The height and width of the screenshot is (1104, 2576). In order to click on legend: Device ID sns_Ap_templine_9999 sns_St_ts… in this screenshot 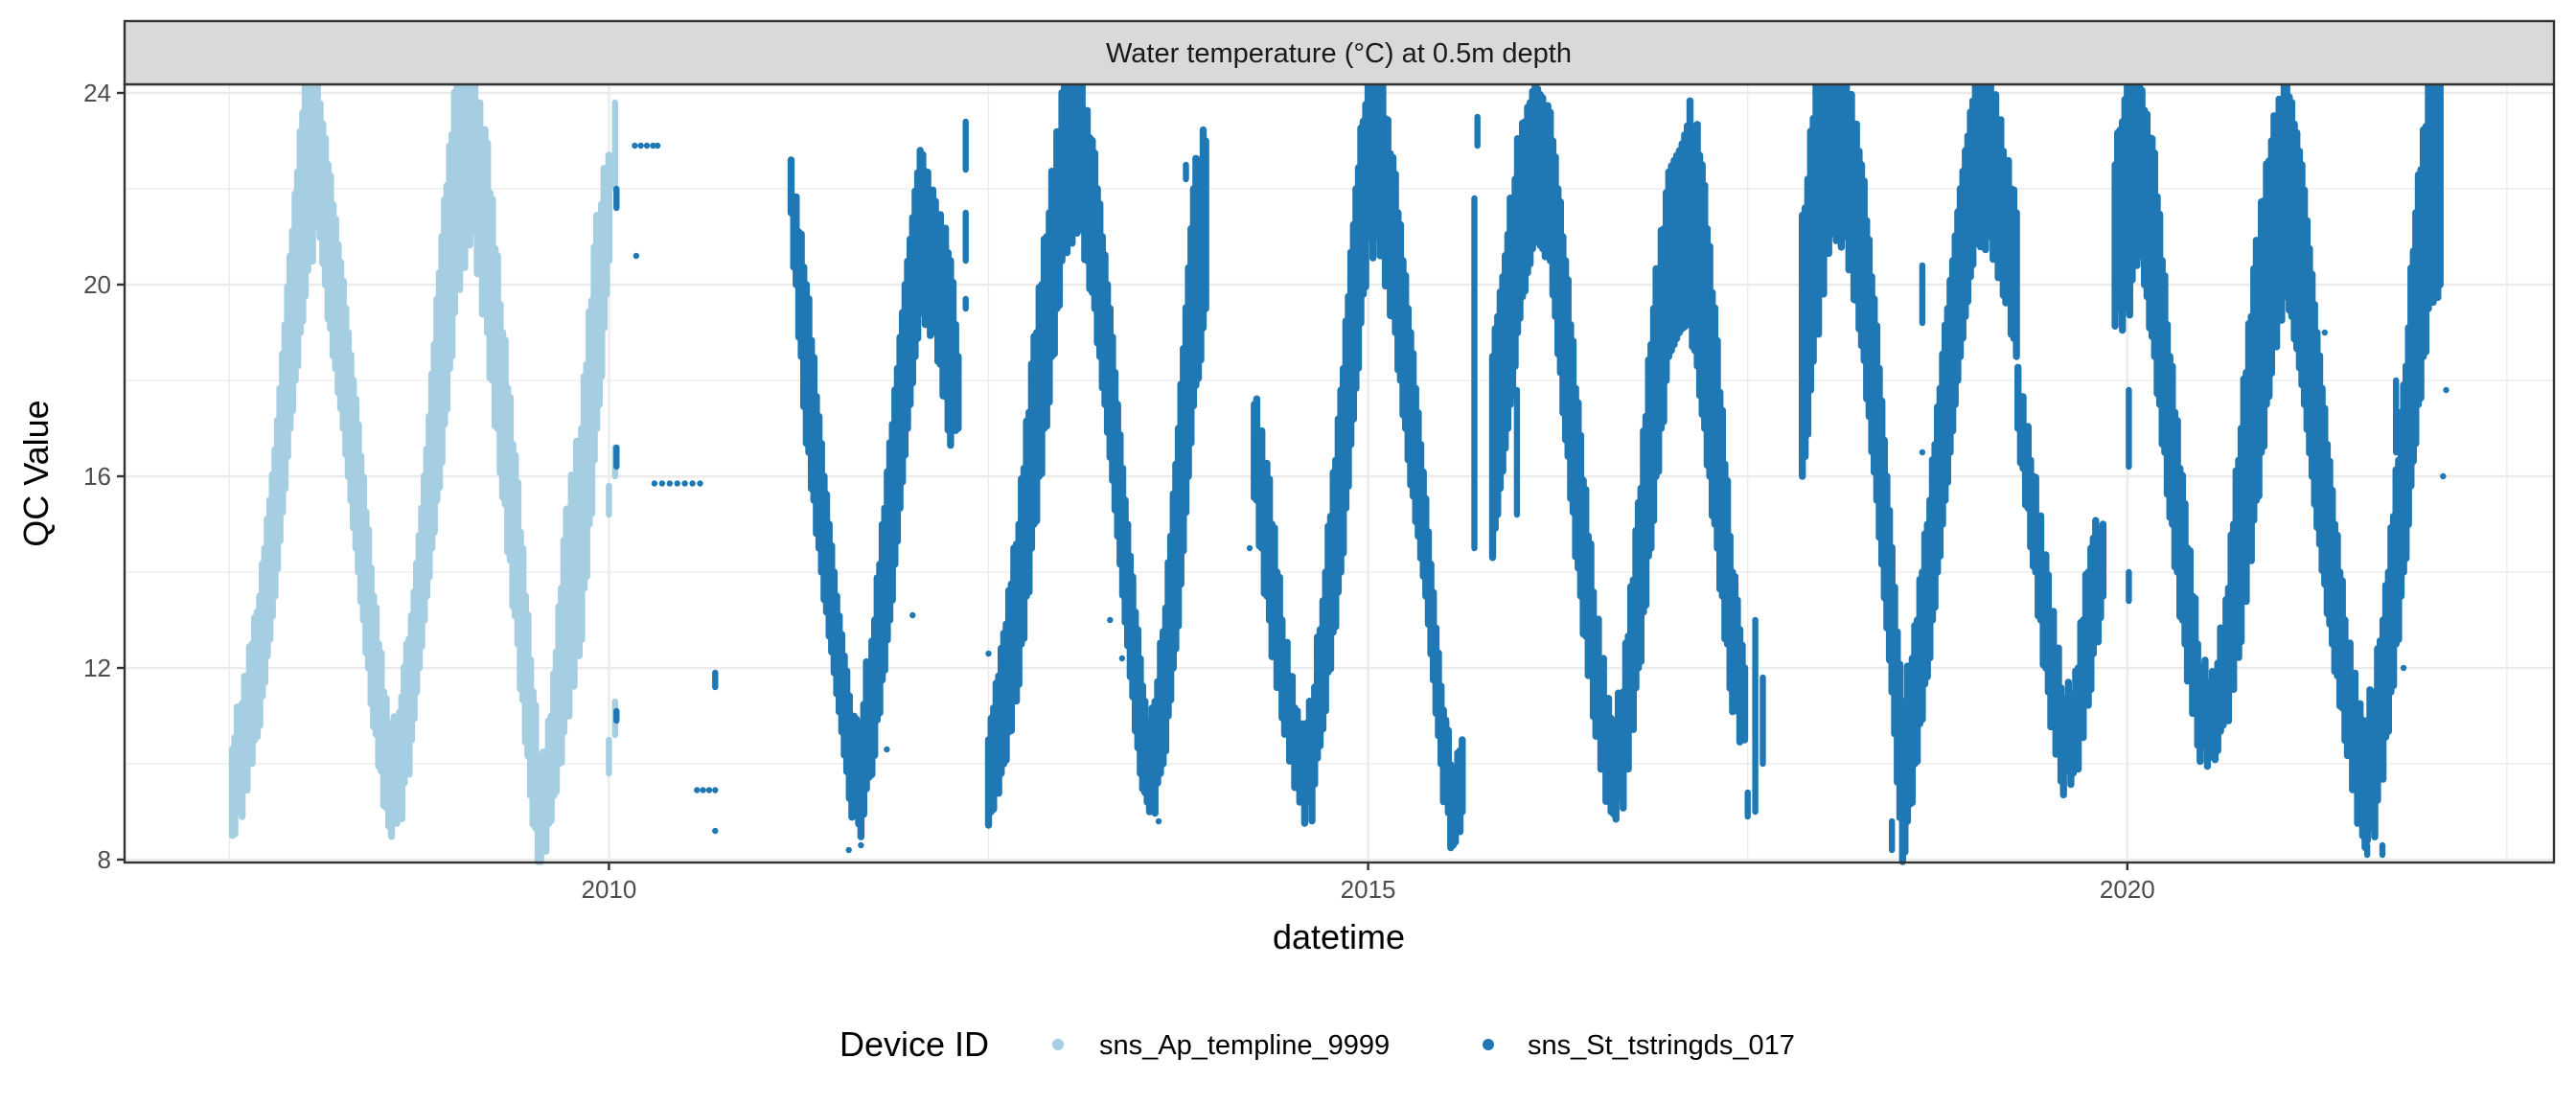, I will do `click(1318, 1044)`.